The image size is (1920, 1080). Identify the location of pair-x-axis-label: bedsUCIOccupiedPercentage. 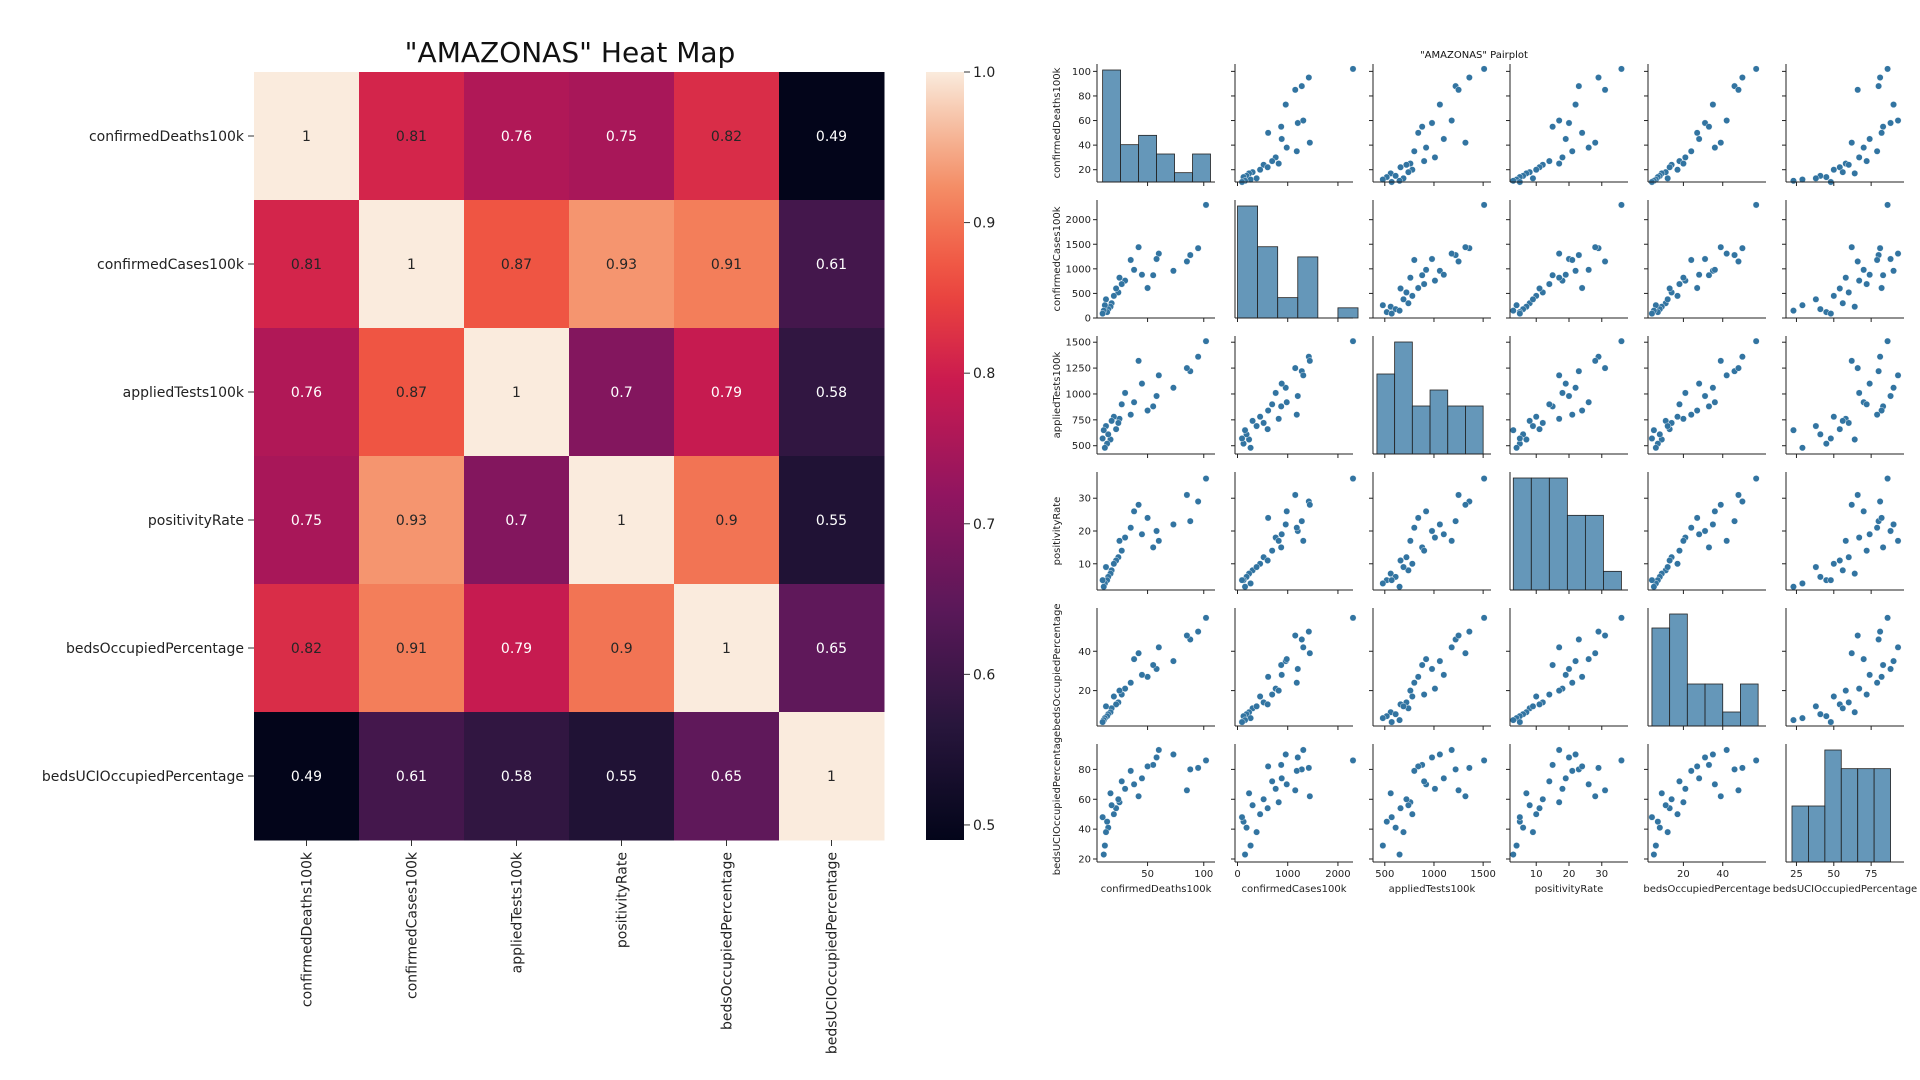
(1845, 889).